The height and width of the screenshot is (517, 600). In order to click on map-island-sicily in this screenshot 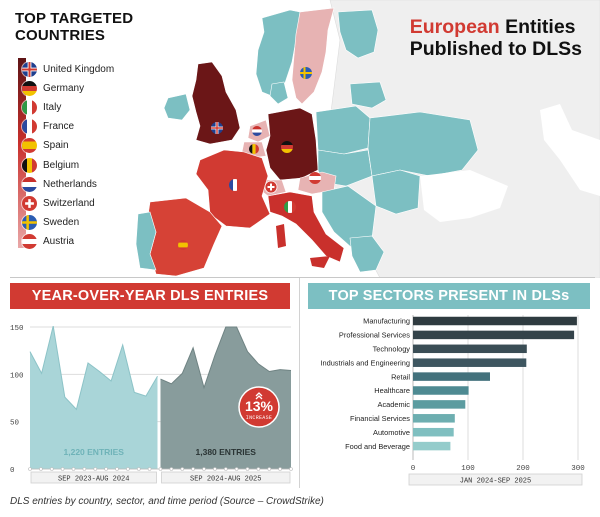, I will do `click(320, 262)`.